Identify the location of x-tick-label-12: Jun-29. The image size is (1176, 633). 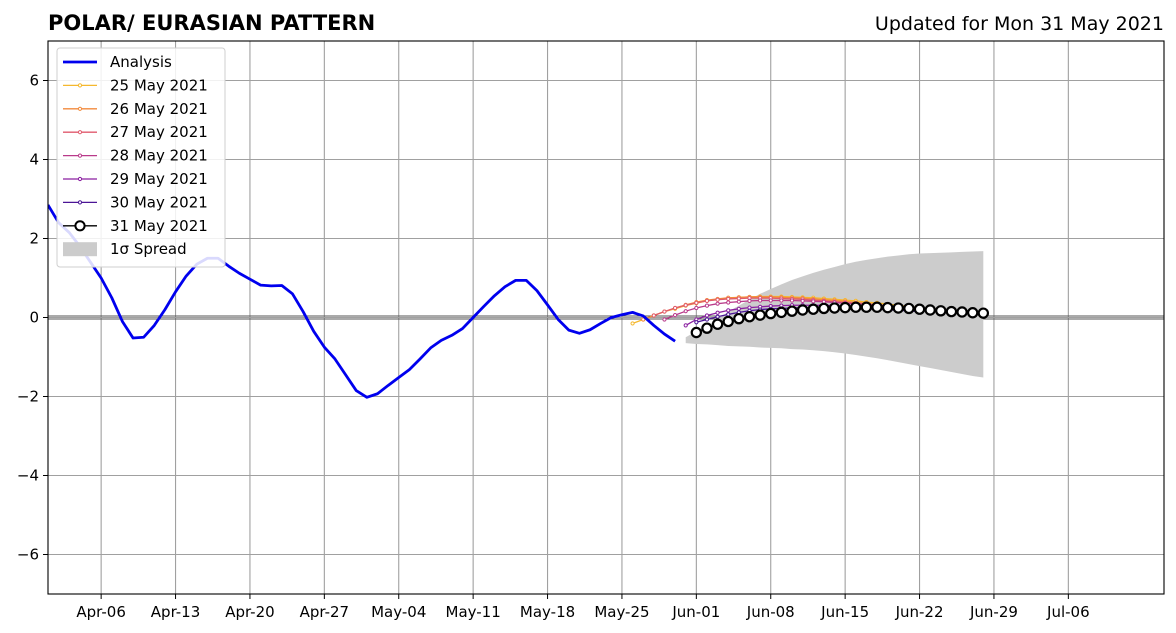
(993, 612).